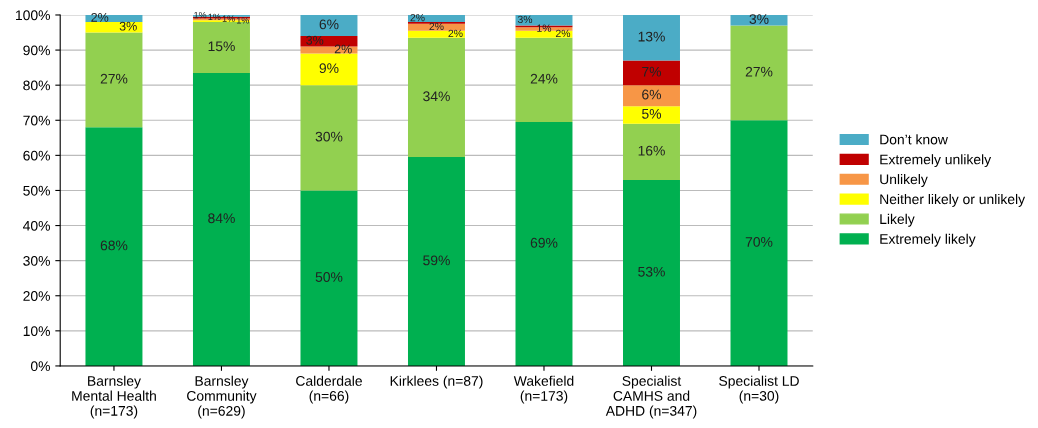 The image size is (1038, 428). What do you see at coordinates (936, 161) in the screenshot?
I see `legend-label: Extremely unlikely` at bounding box center [936, 161].